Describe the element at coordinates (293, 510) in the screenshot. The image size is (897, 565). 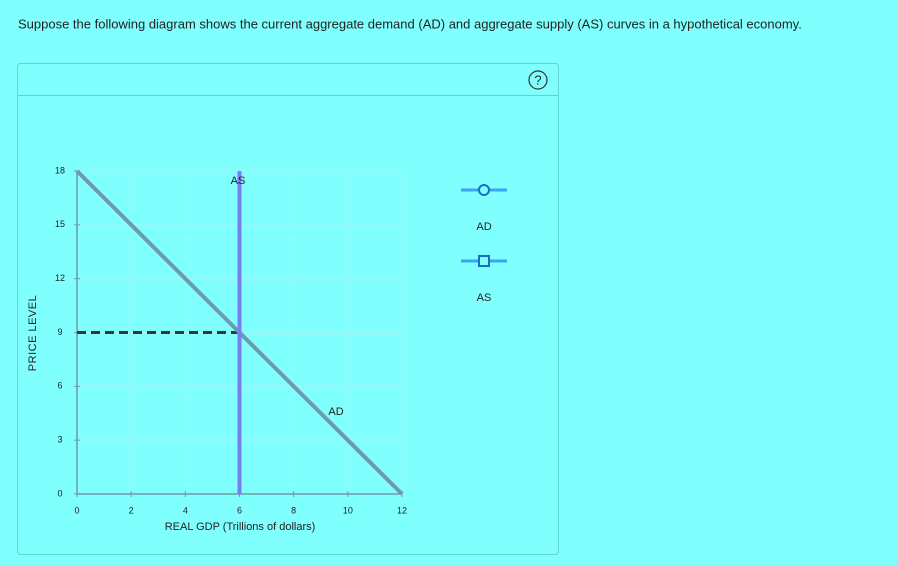
I see `x-tick-label: 8` at that location.